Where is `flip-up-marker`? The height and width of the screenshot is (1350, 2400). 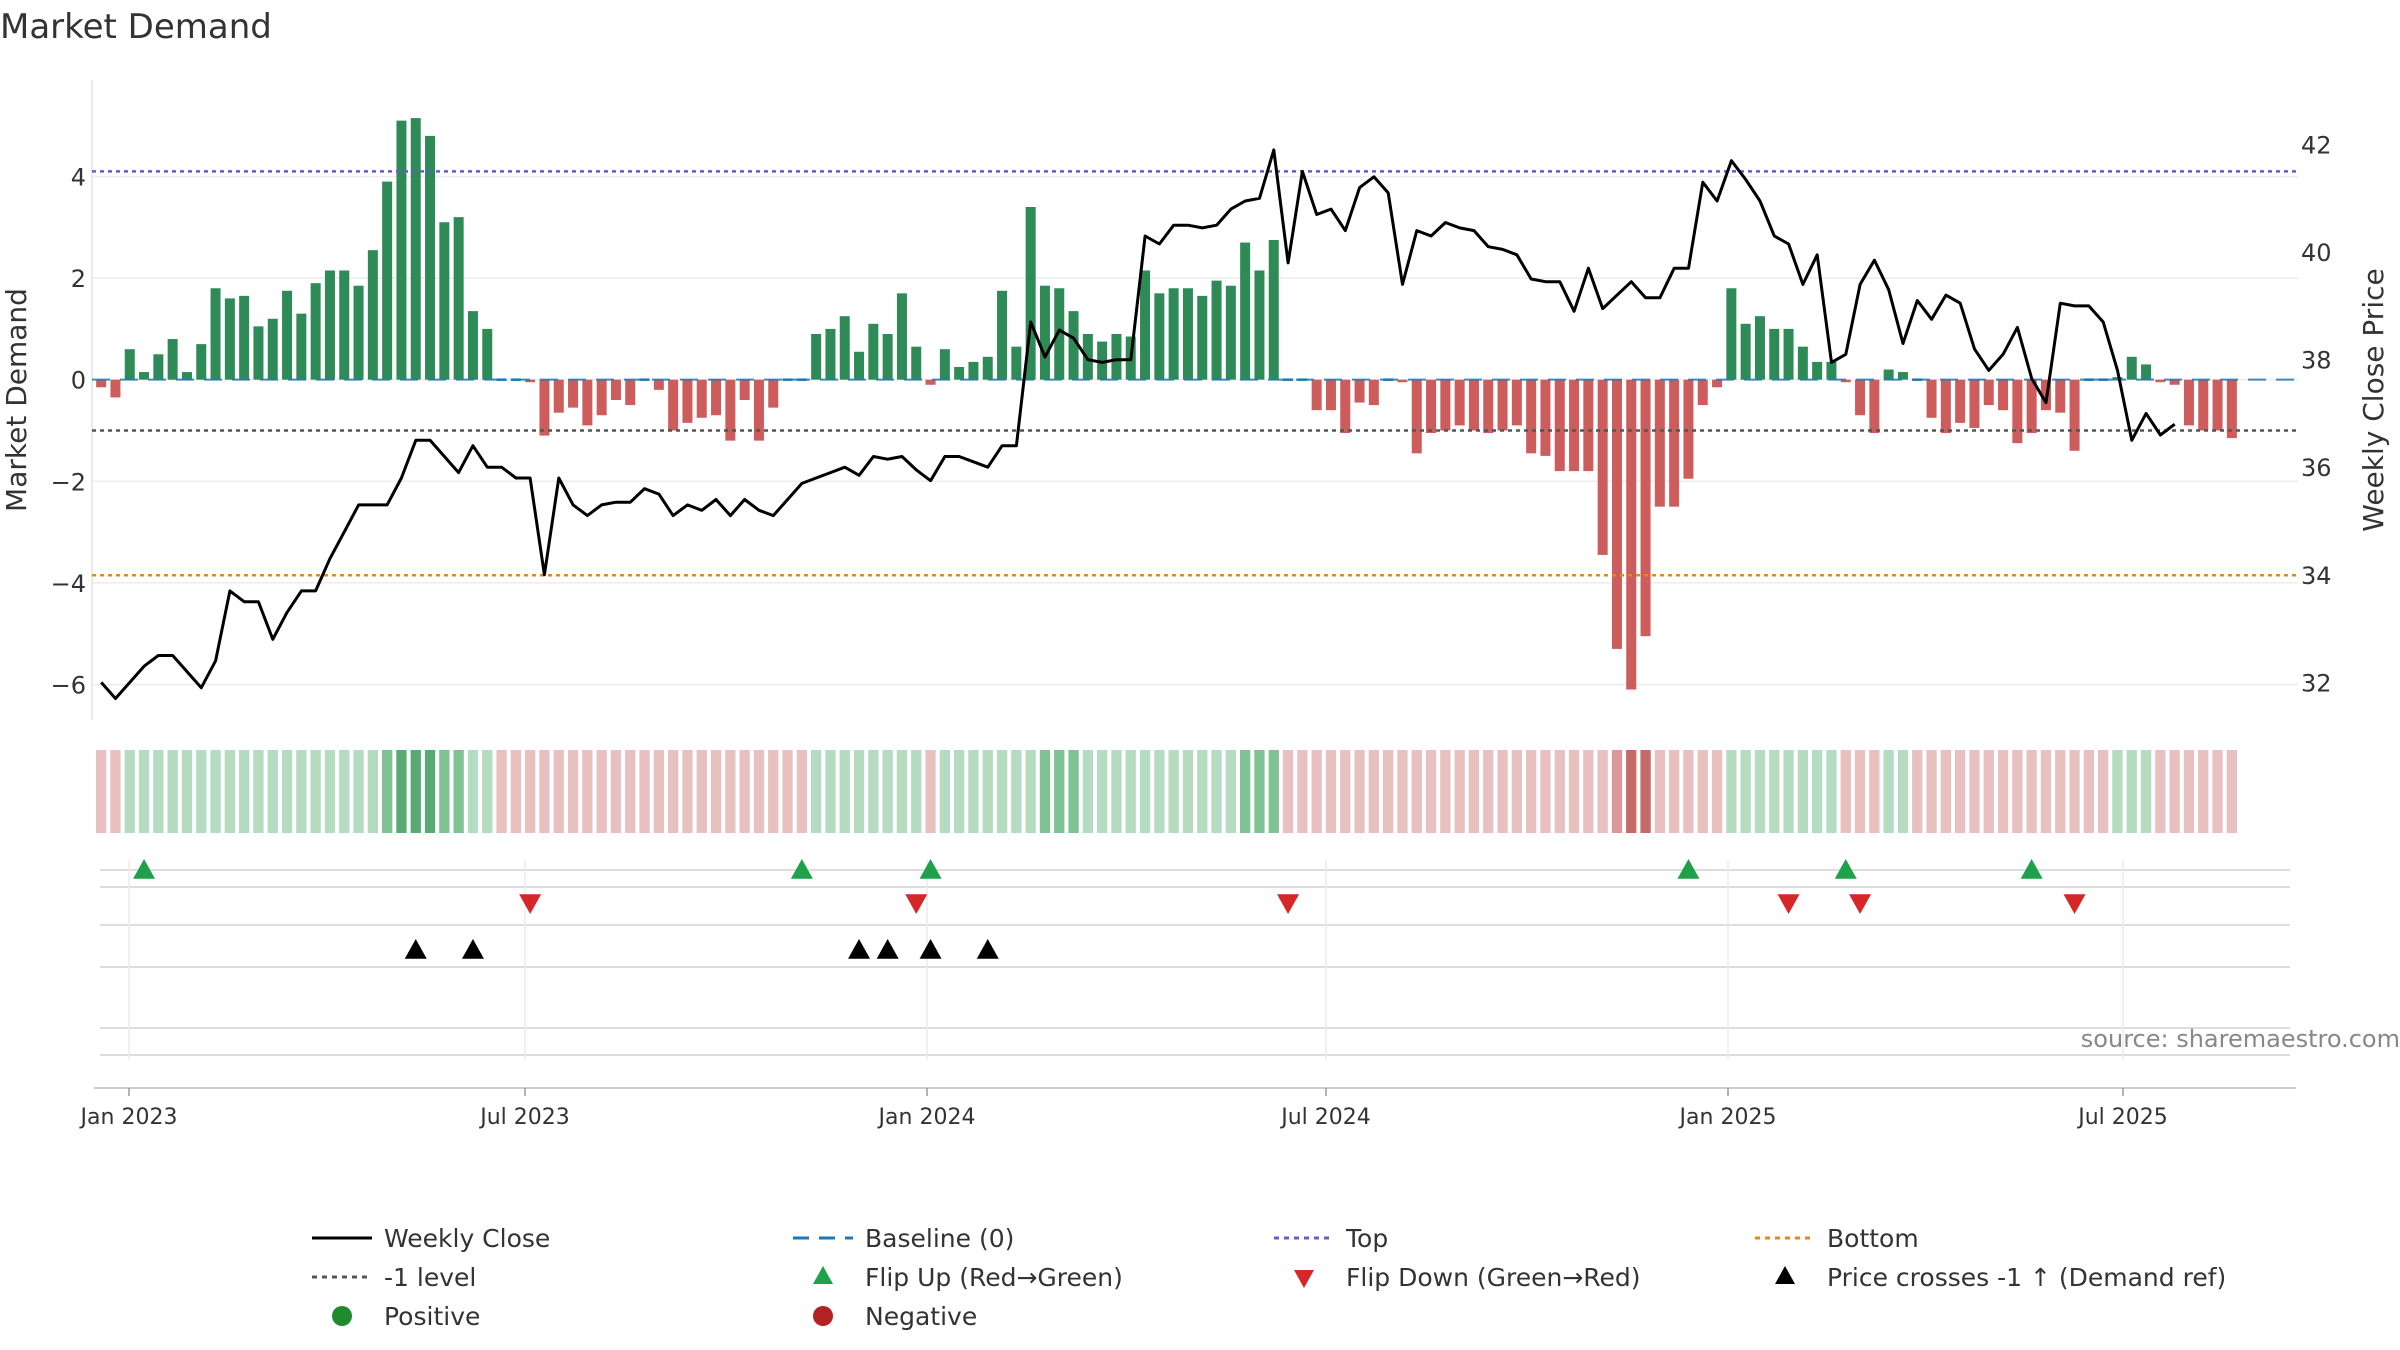
flip-up-marker is located at coordinates (1845, 869).